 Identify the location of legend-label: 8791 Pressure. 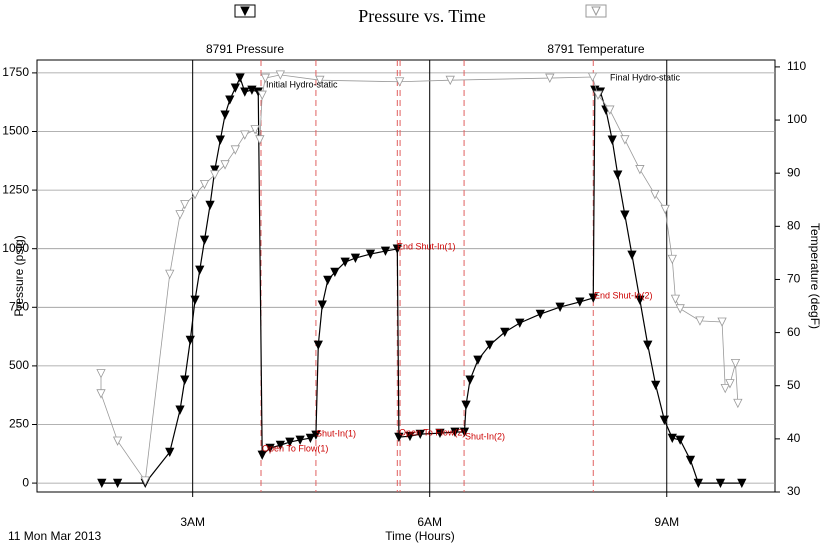
(245, 49).